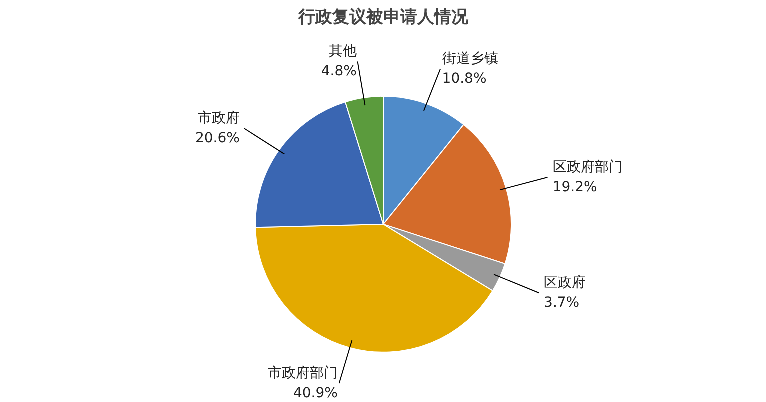 This screenshot has width=766, height=402. What do you see at coordinates (587, 168) in the screenshot?
I see `slice-label: 区政府部门` at bounding box center [587, 168].